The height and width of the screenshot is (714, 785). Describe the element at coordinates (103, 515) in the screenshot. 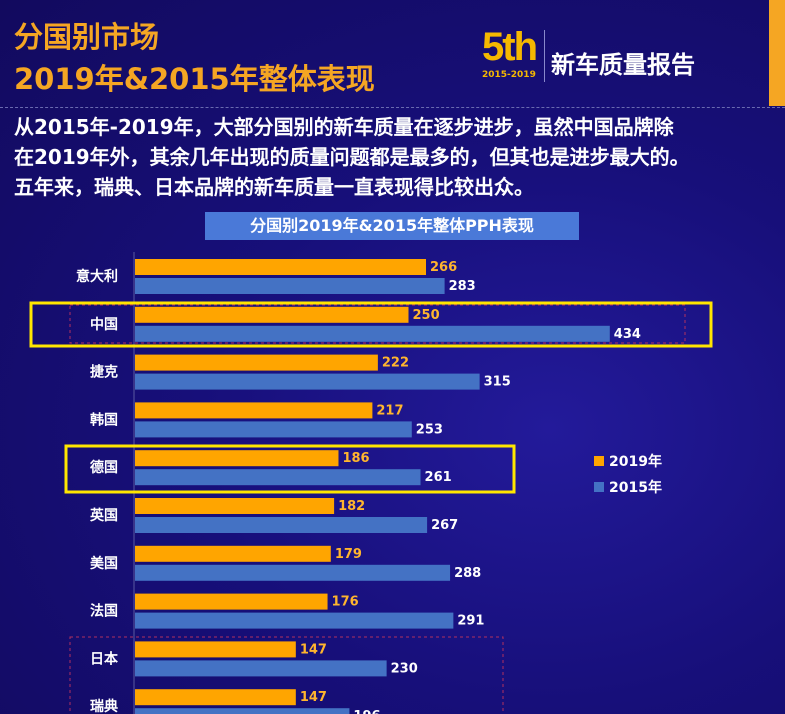

I see `category-label: 英国` at that location.